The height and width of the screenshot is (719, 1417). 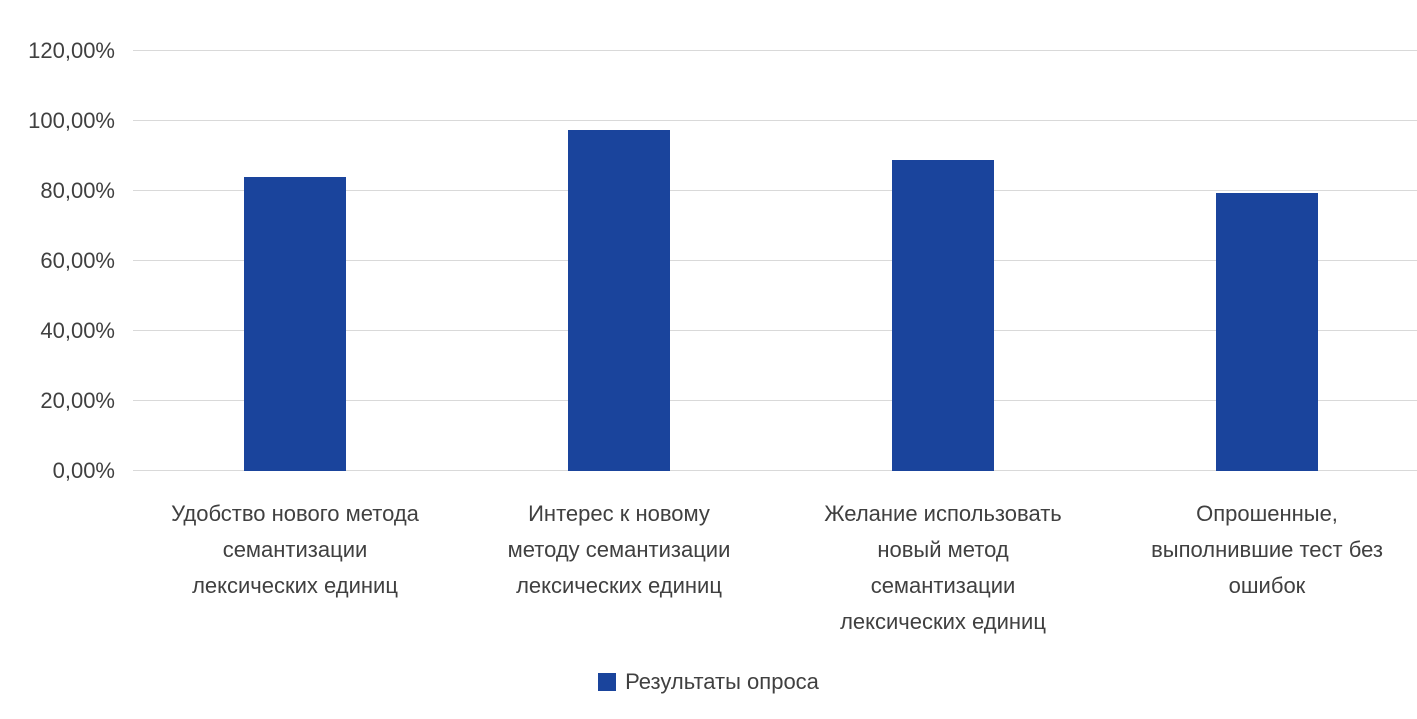 I want to click on y-tick-label: 120,00%, so click(x=71, y=50).